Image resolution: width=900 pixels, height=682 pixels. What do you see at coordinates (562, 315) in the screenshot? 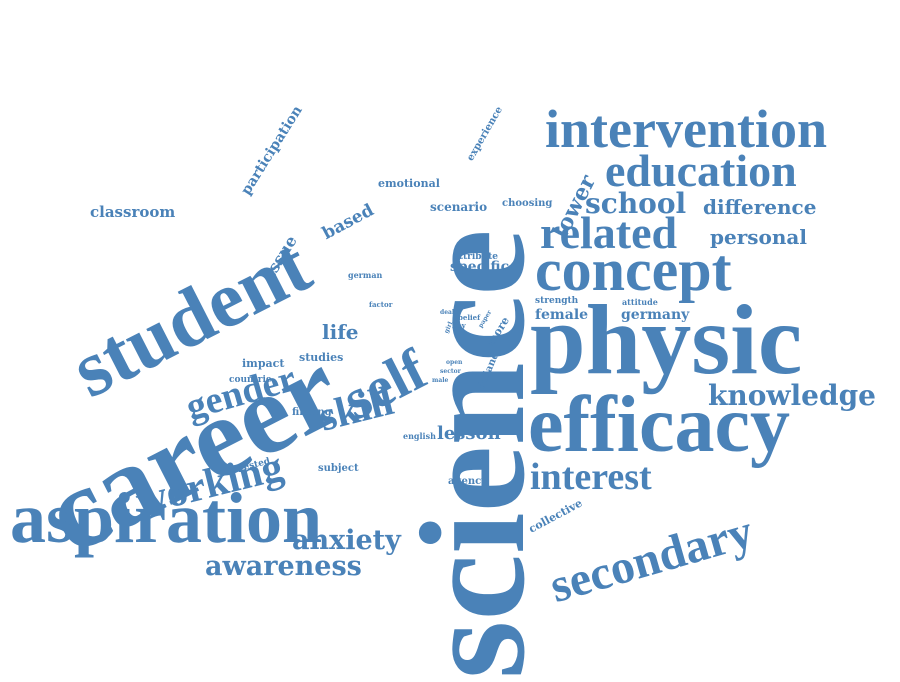
I see `word-female: female` at bounding box center [562, 315].